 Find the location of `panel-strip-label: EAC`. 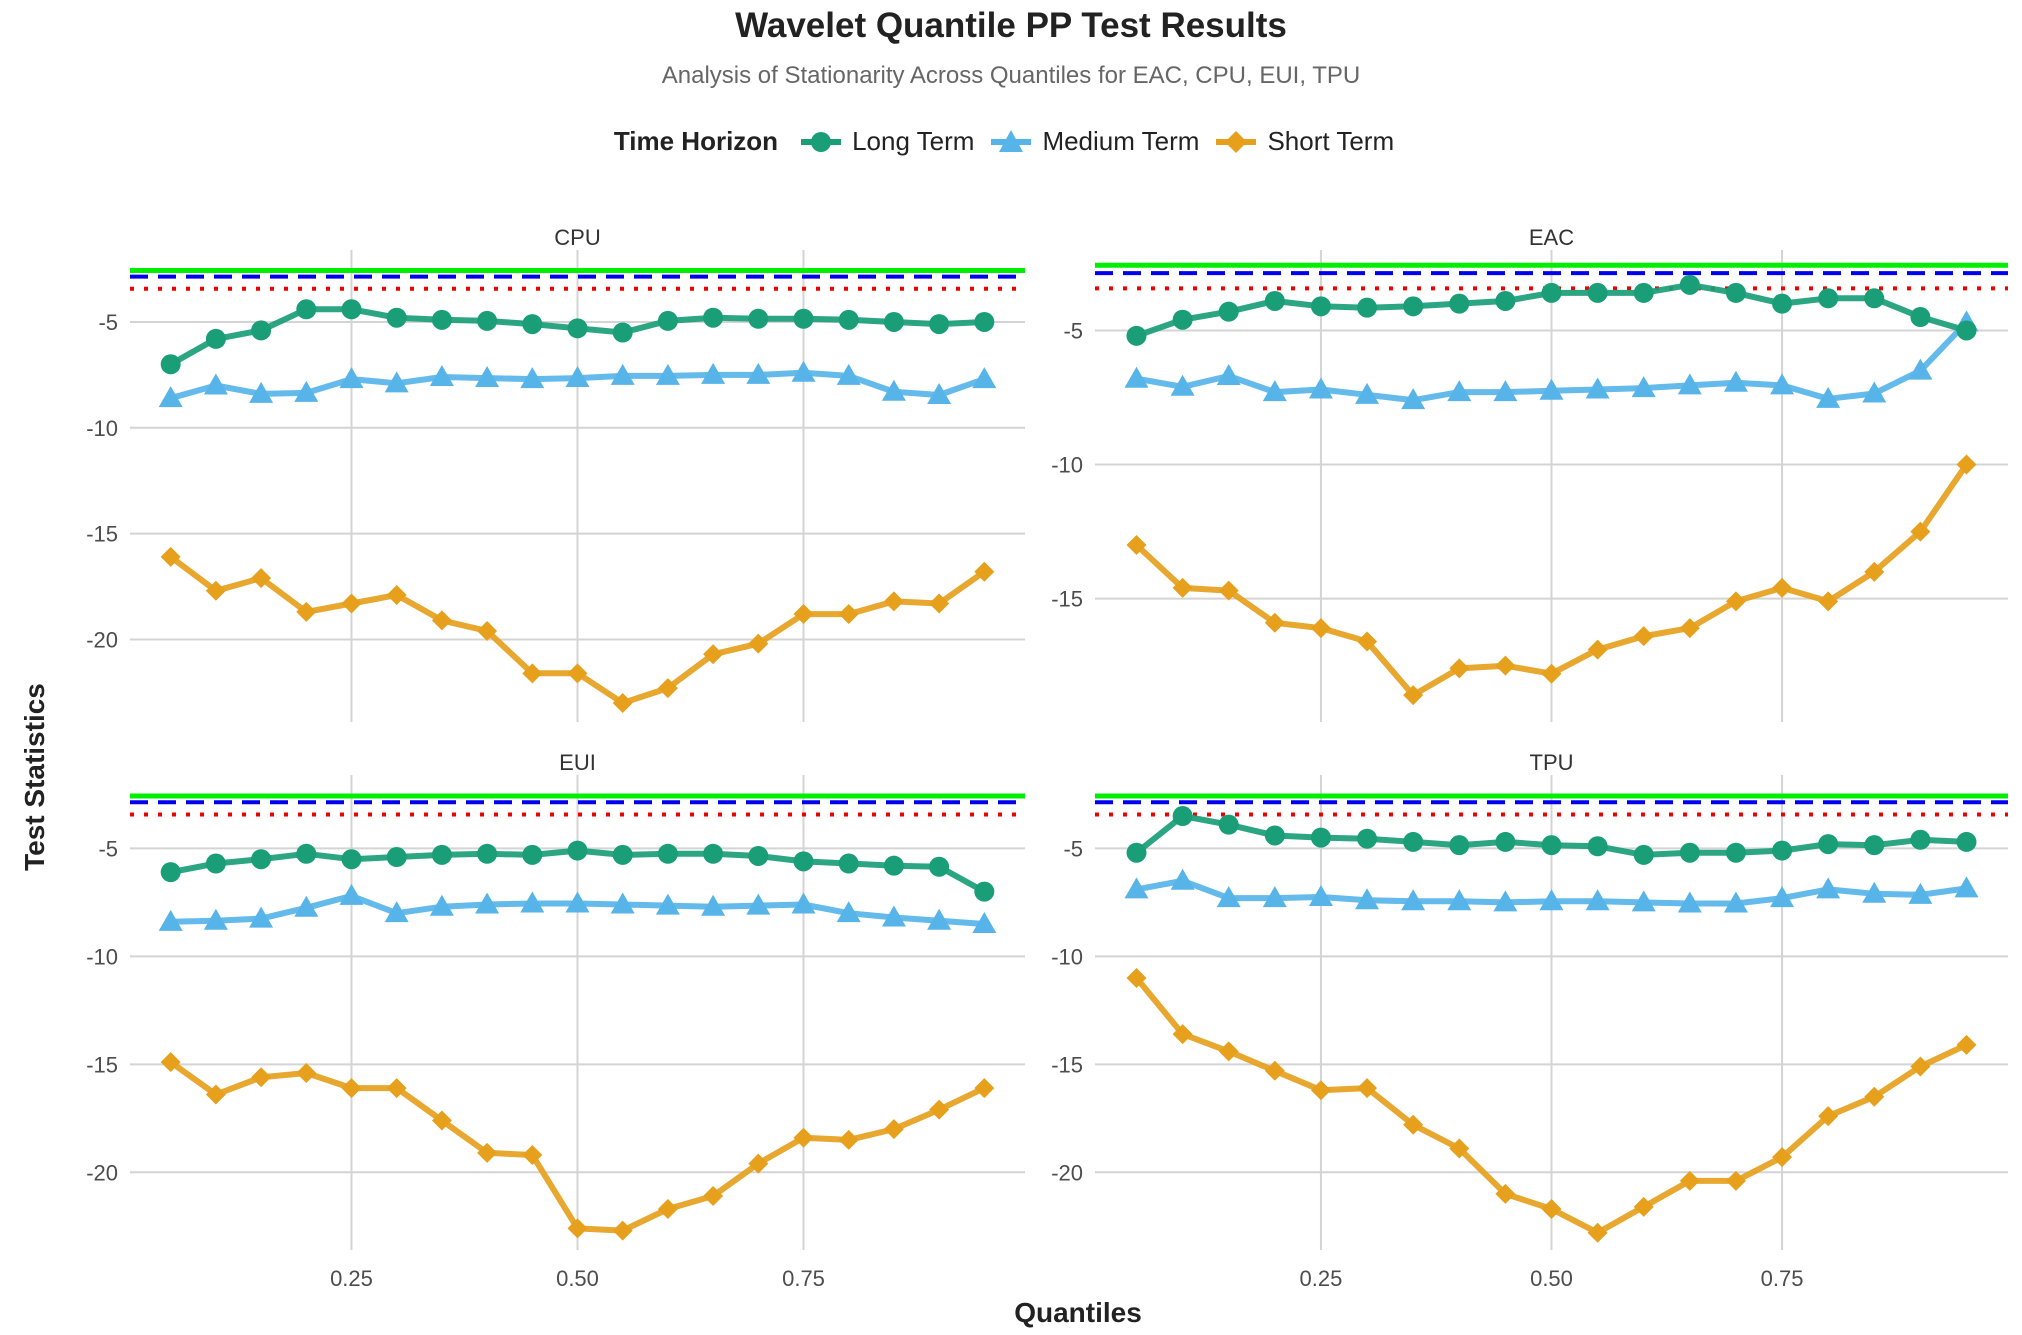

panel-strip-label: EAC is located at coordinates (1551, 237).